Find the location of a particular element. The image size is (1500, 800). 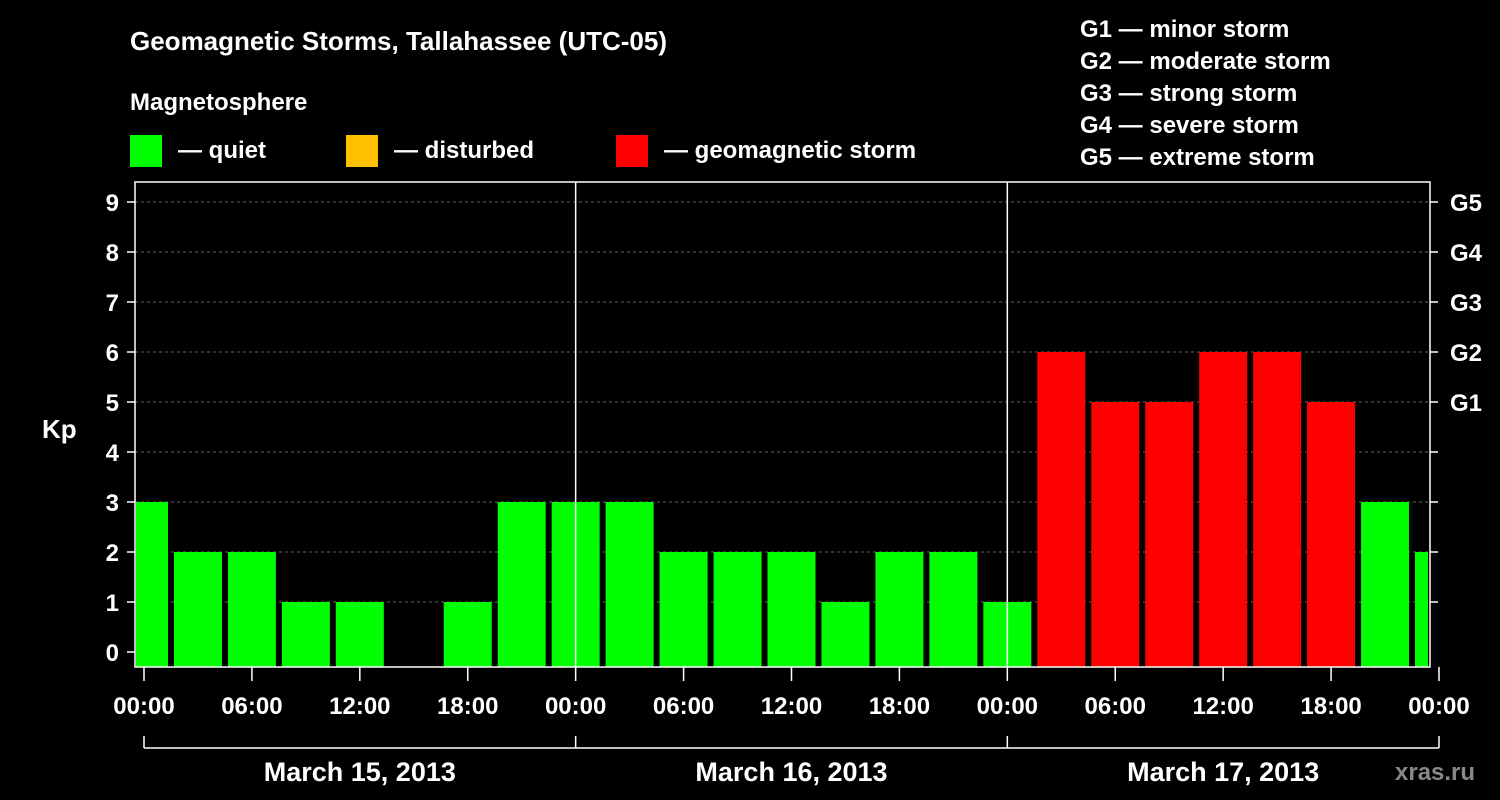

g-scale-label: G3 is located at coordinates (1466, 303).